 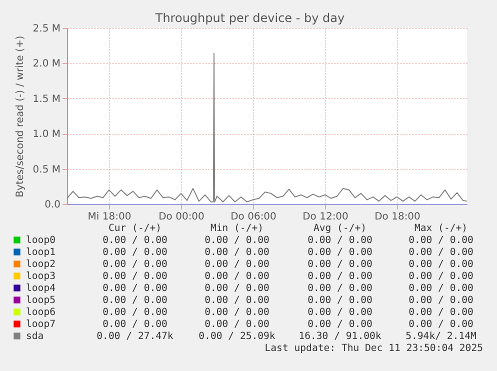 I want to click on text: 5.94k/ 2.14M, so click(x=441, y=336).